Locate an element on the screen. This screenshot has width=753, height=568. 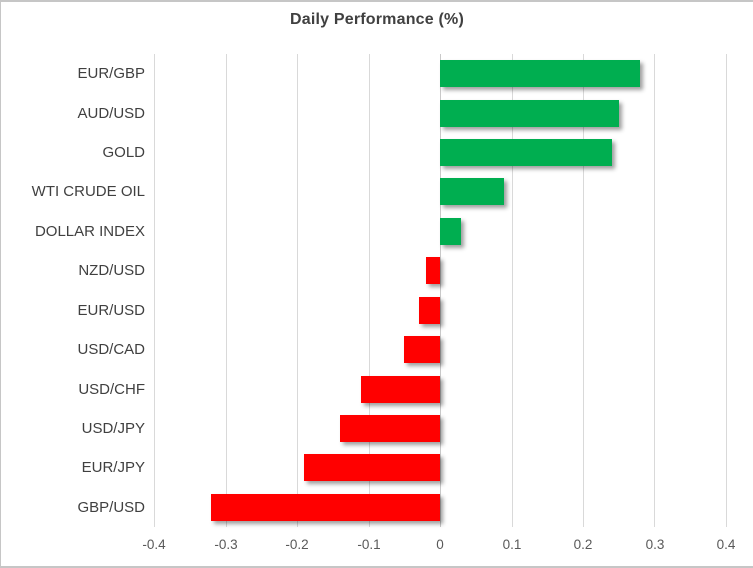
bar-dollar-index is located at coordinates (450, 231).